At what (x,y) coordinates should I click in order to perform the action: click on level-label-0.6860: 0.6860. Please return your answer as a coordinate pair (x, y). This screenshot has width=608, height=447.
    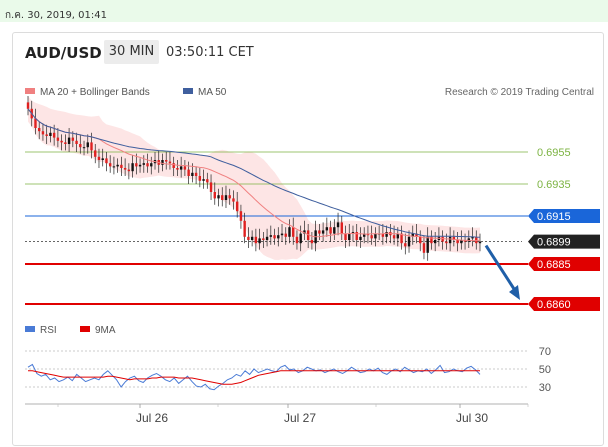
    Looking at the image, I should click on (554, 305).